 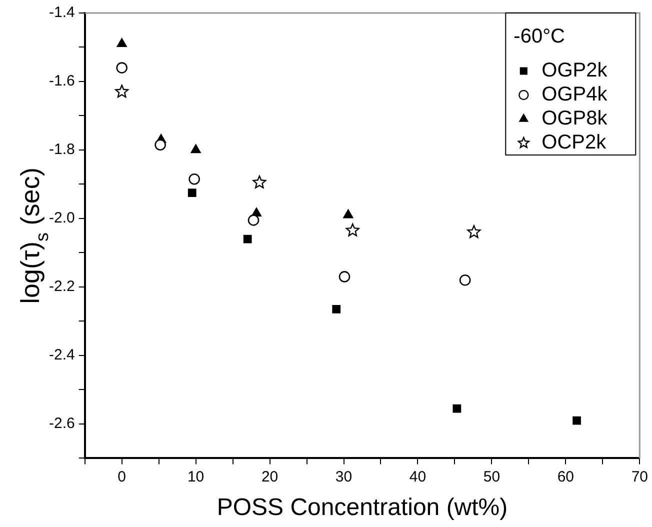 What do you see at coordinates (362, 508) in the screenshot?
I see `x-axis-title: POSS Concentration (wt%)` at bounding box center [362, 508].